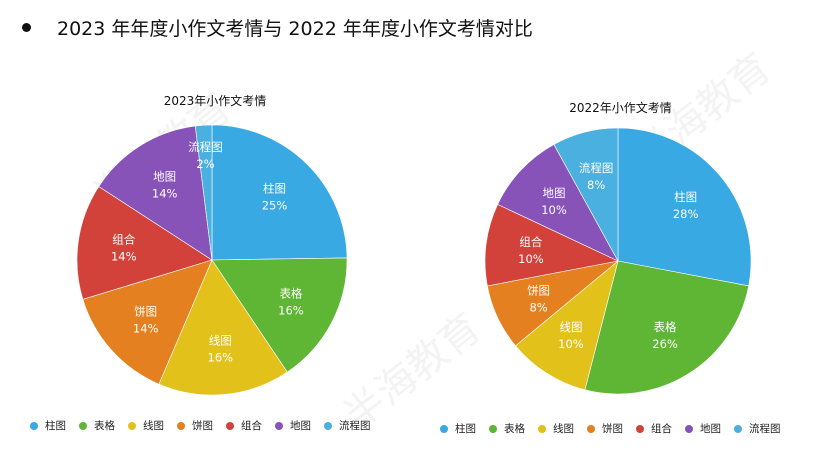 The height and width of the screenshot is (466, 830). Describe the element at coordinates (291, 310) in the screenshot. I see `slice-value-表格: 16%` at that location.